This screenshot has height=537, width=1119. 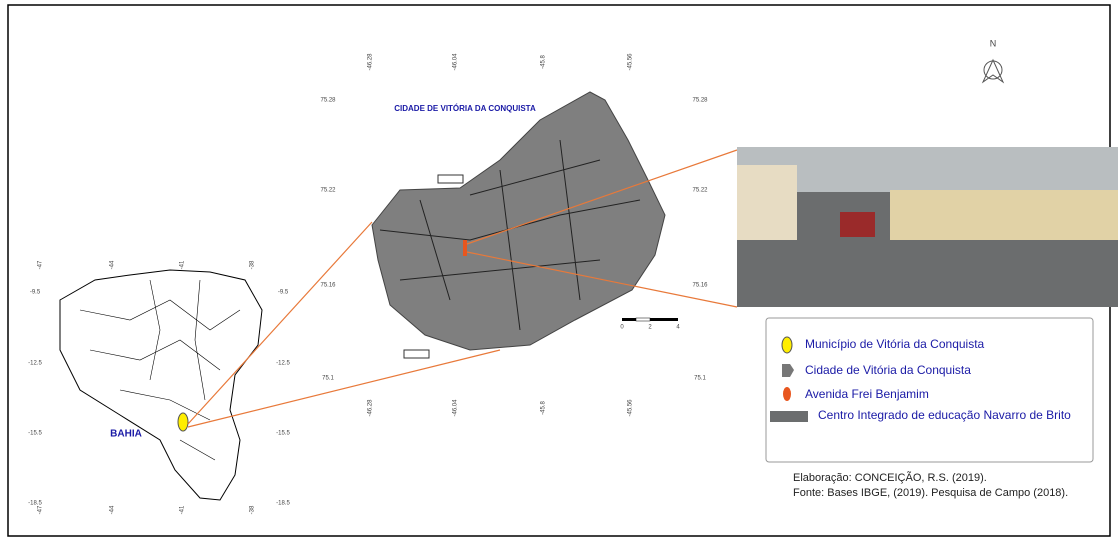 What do you see at coordinates (465, 108) in the screenshot?
I see `city-title: CIDADE DE VITÓRIA DA CONQUISTA` at bounding box center [465, 108].